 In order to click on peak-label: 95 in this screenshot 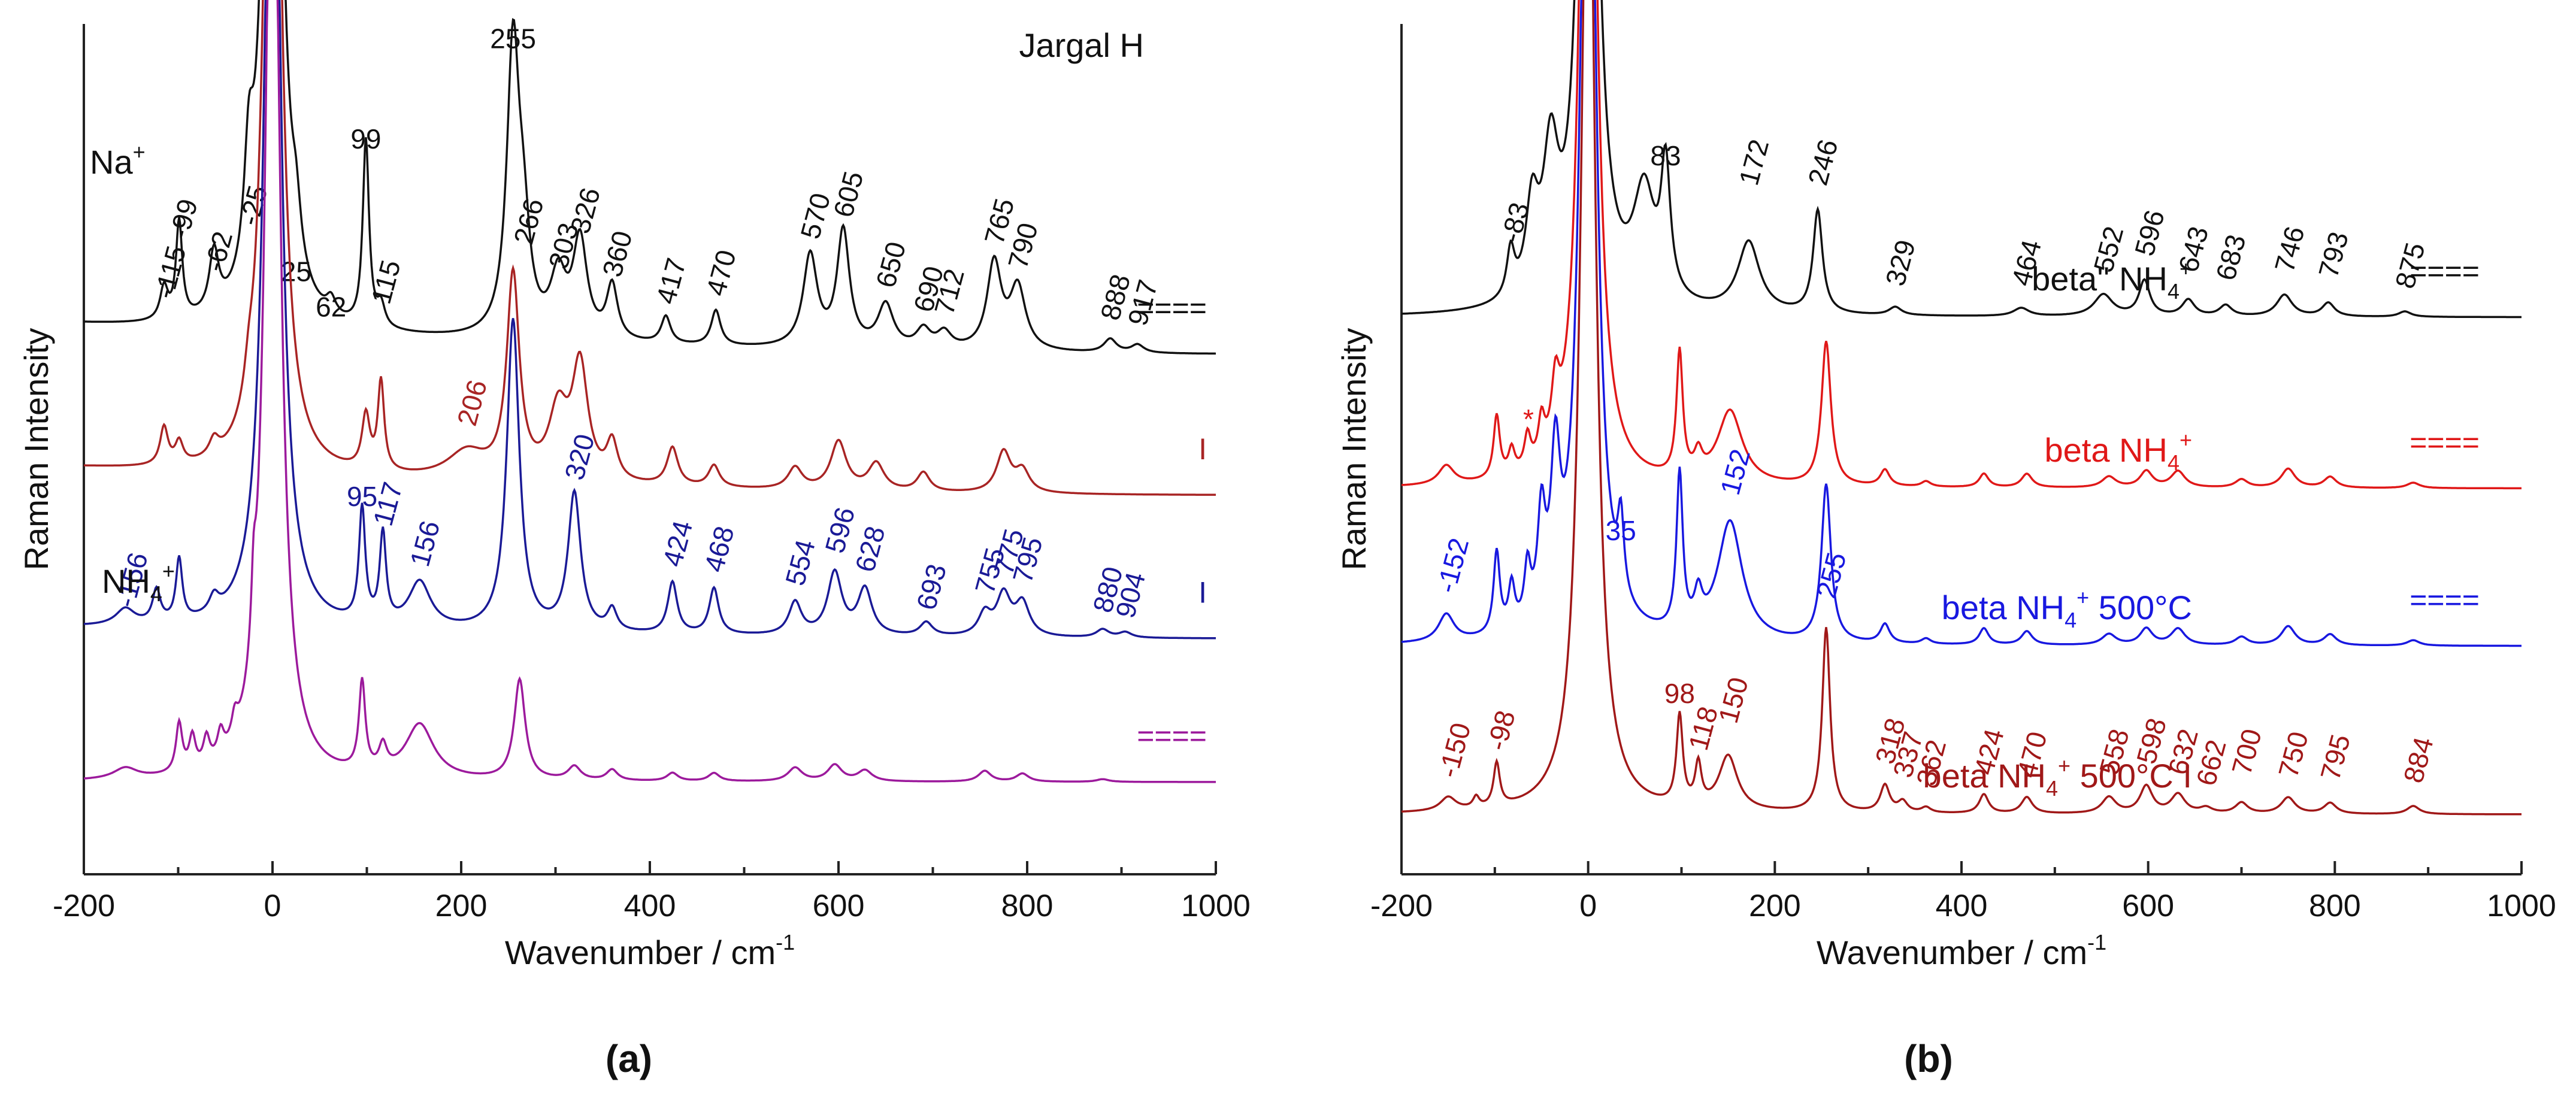, I will do `click(362, 496)`.